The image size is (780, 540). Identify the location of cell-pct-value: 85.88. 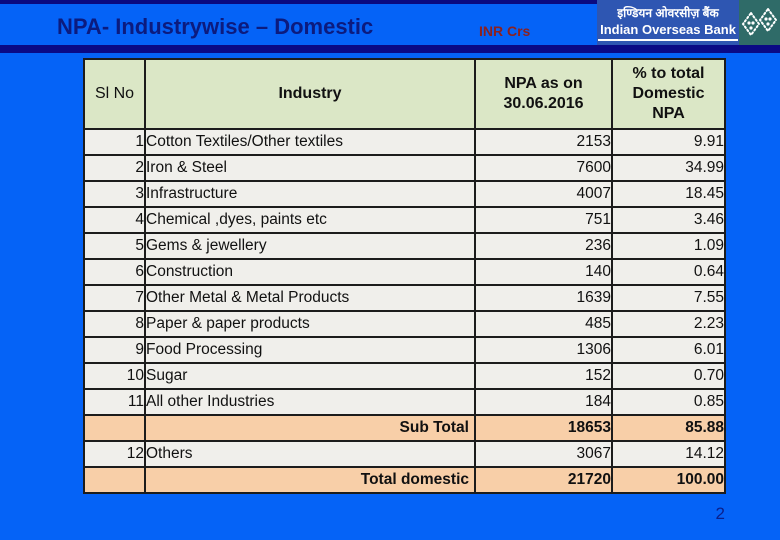
(668, 428).